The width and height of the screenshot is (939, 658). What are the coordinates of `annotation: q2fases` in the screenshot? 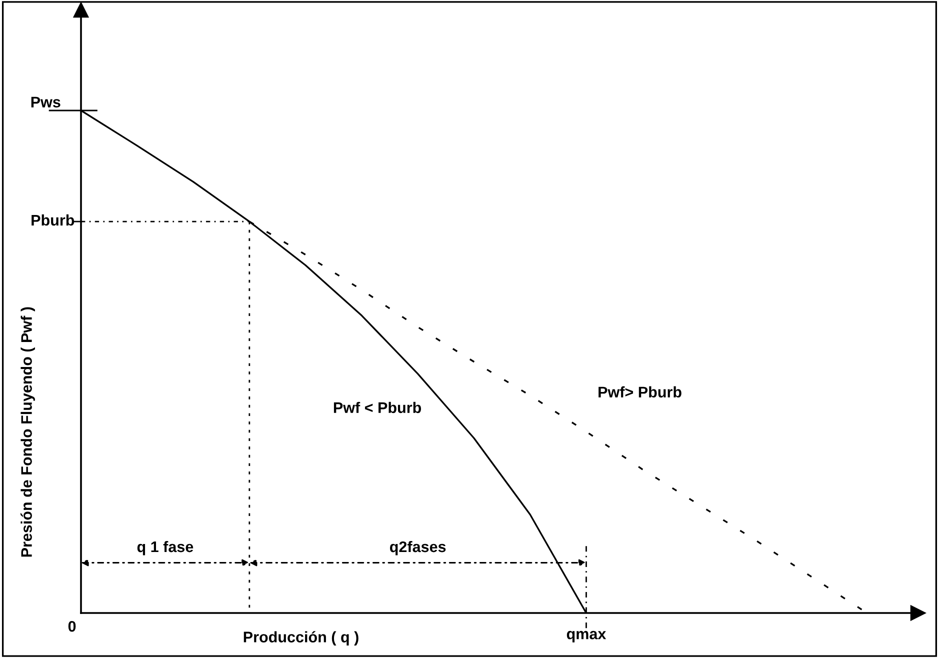 It's located at (418, 548).